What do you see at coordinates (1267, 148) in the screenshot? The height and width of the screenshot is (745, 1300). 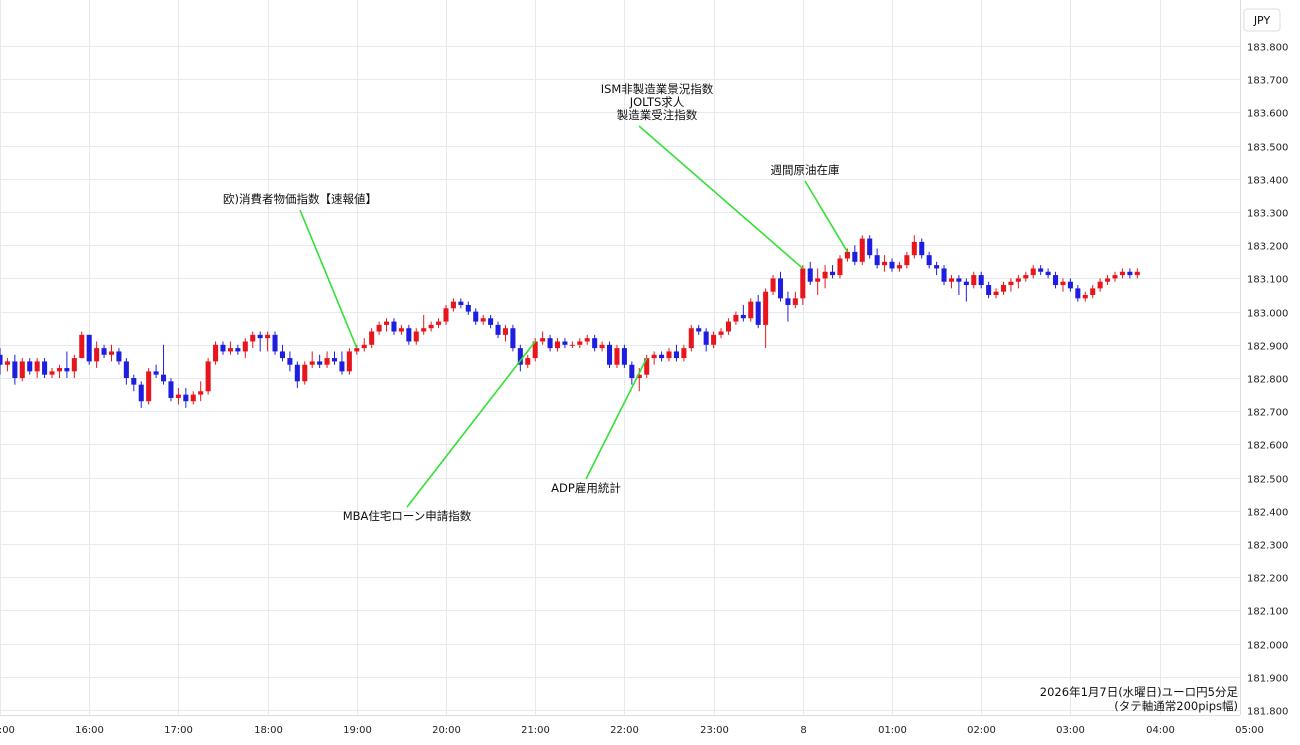 I see `y-tick-label: 183.500` at bounding box center [1267, 148].